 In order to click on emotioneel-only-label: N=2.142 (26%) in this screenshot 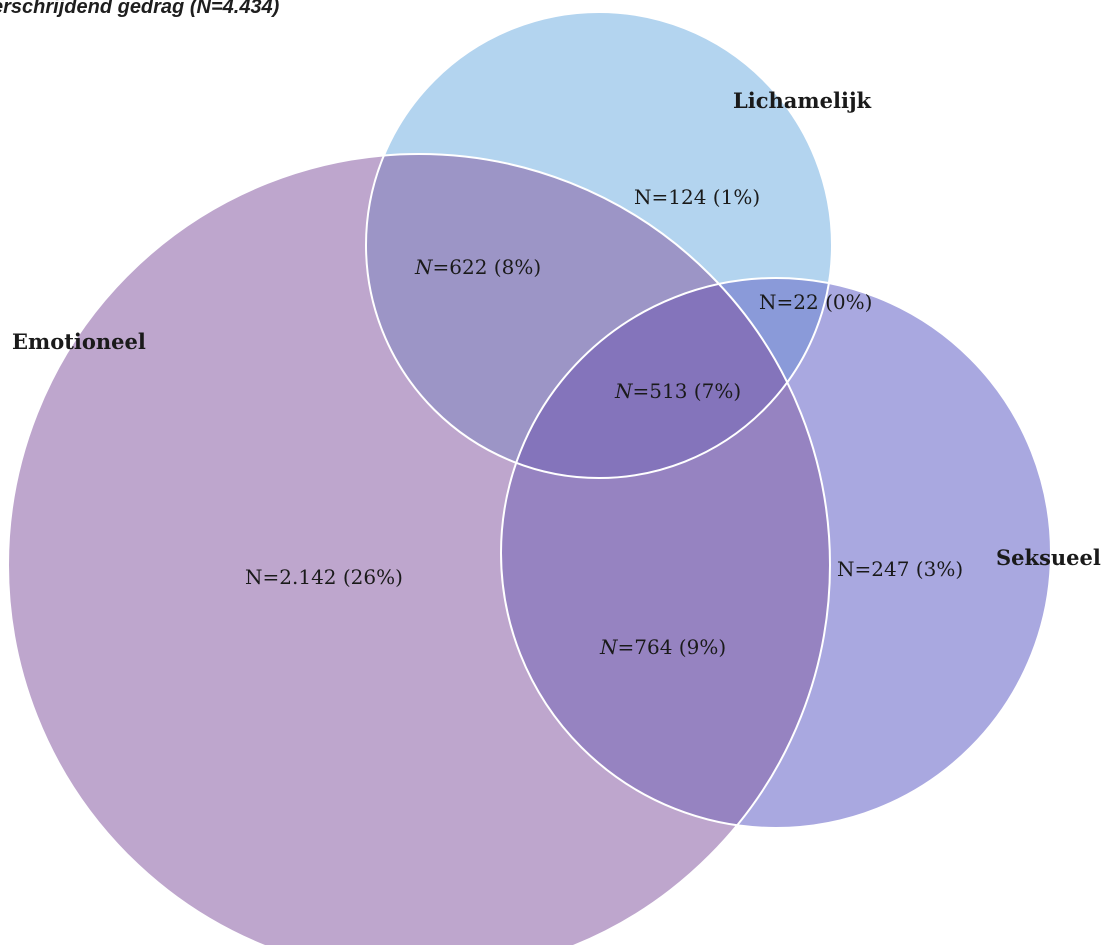, I will do `click(324, 577)`.